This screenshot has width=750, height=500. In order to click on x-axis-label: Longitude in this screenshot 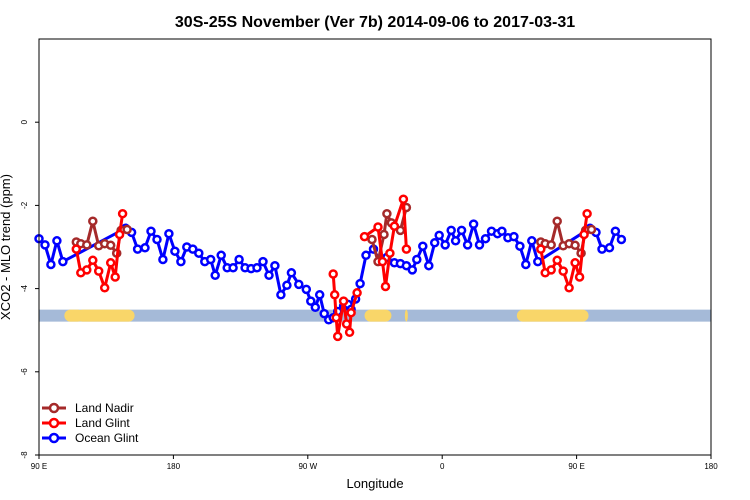, I will do `click(374, 483)`.